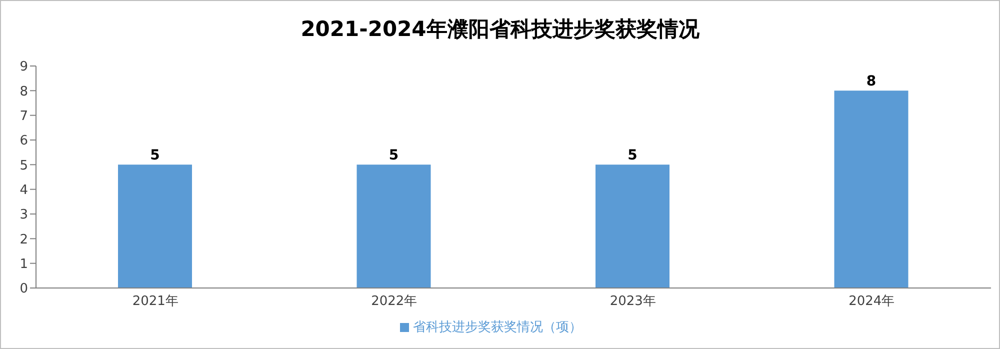 This screenshot has height=349, width=1000. What do you see at coordinates (24, 141) in the screenshot?
I see `y-tick-label: 6` at bounding box center [24, 141].